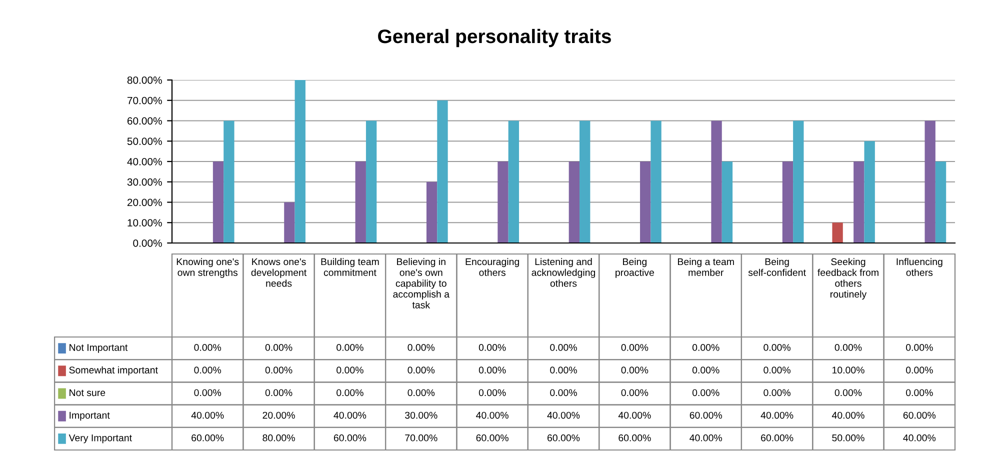 The height and width of the screenshot is (456, 989). I want to click on data-label: 50.00%, so click(848, 438).